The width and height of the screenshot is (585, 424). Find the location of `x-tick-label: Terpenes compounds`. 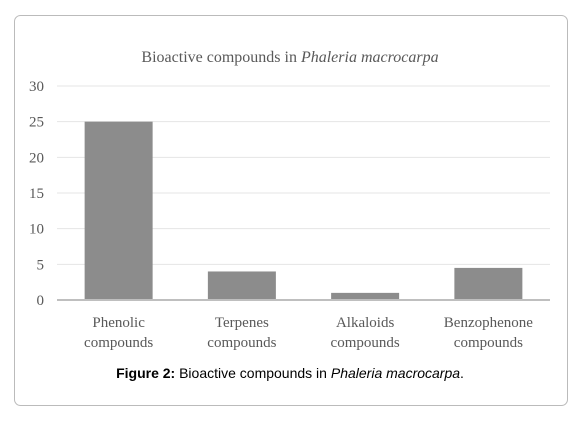

x-tick-label: Terpenes compounds is located at coordinates (241, 333).